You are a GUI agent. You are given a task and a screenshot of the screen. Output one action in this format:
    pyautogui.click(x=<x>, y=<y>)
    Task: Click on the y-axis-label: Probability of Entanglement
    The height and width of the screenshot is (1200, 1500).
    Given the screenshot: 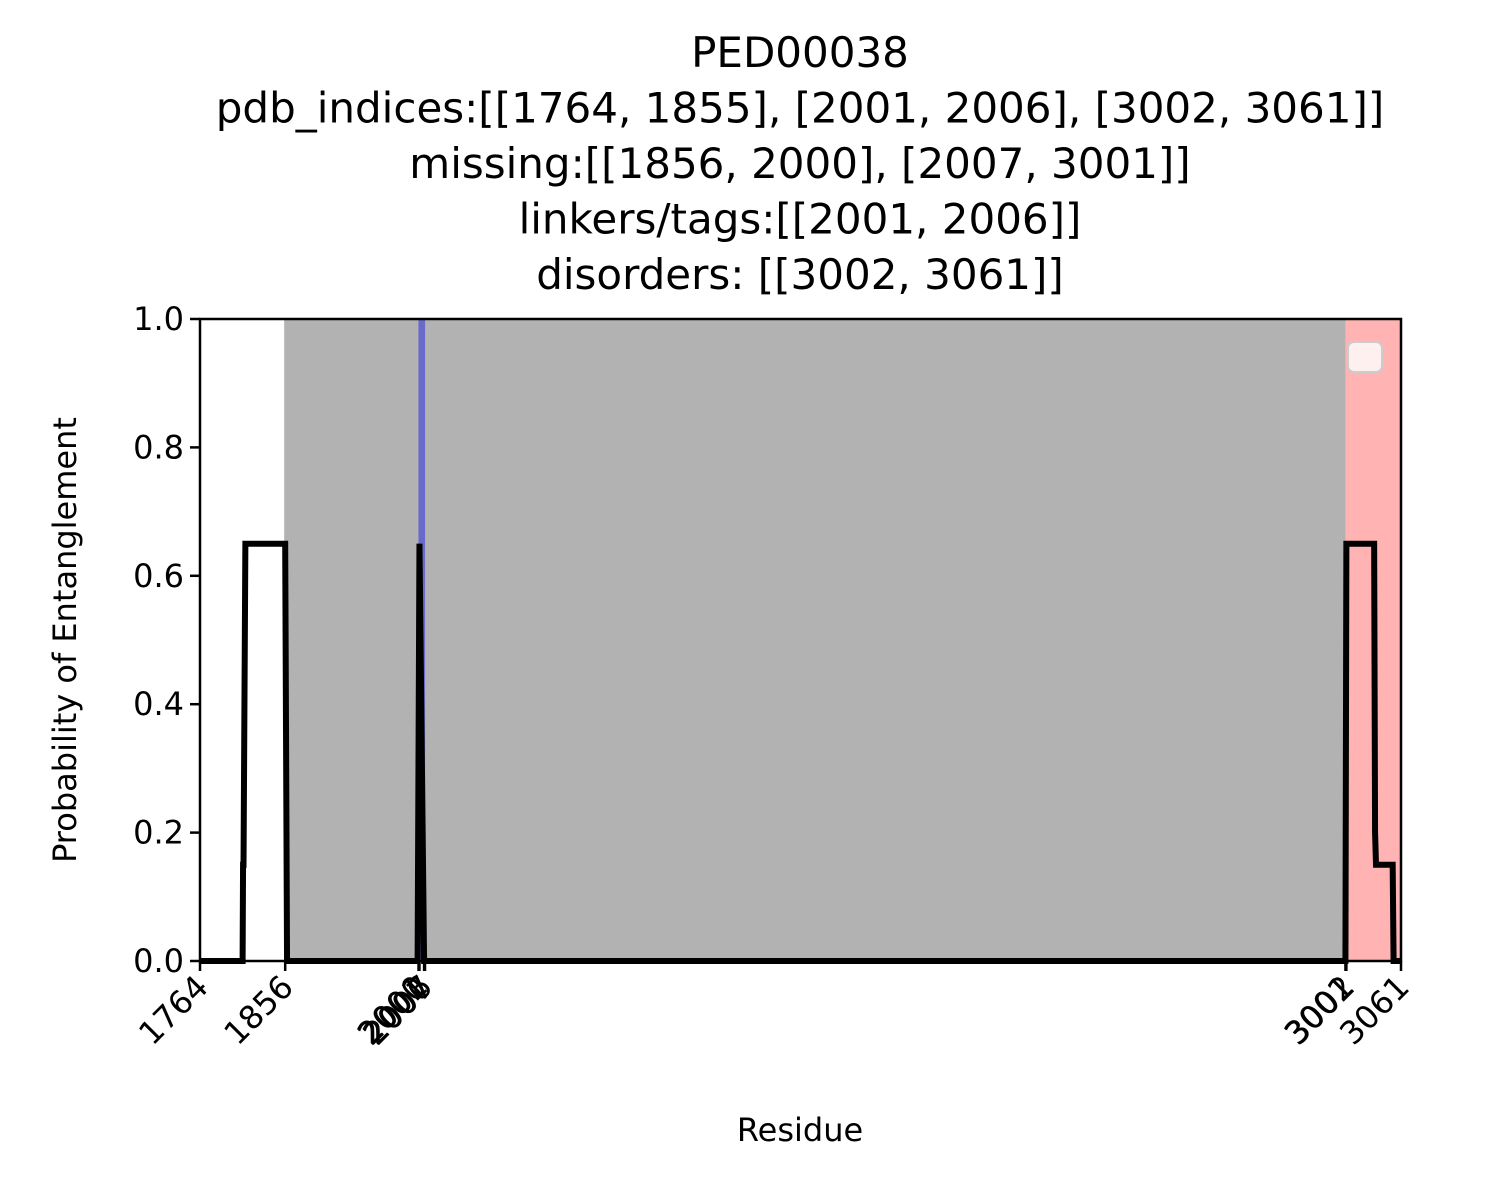 What is the action you would take?
    pyautogui.click(x=65, y=640)
    